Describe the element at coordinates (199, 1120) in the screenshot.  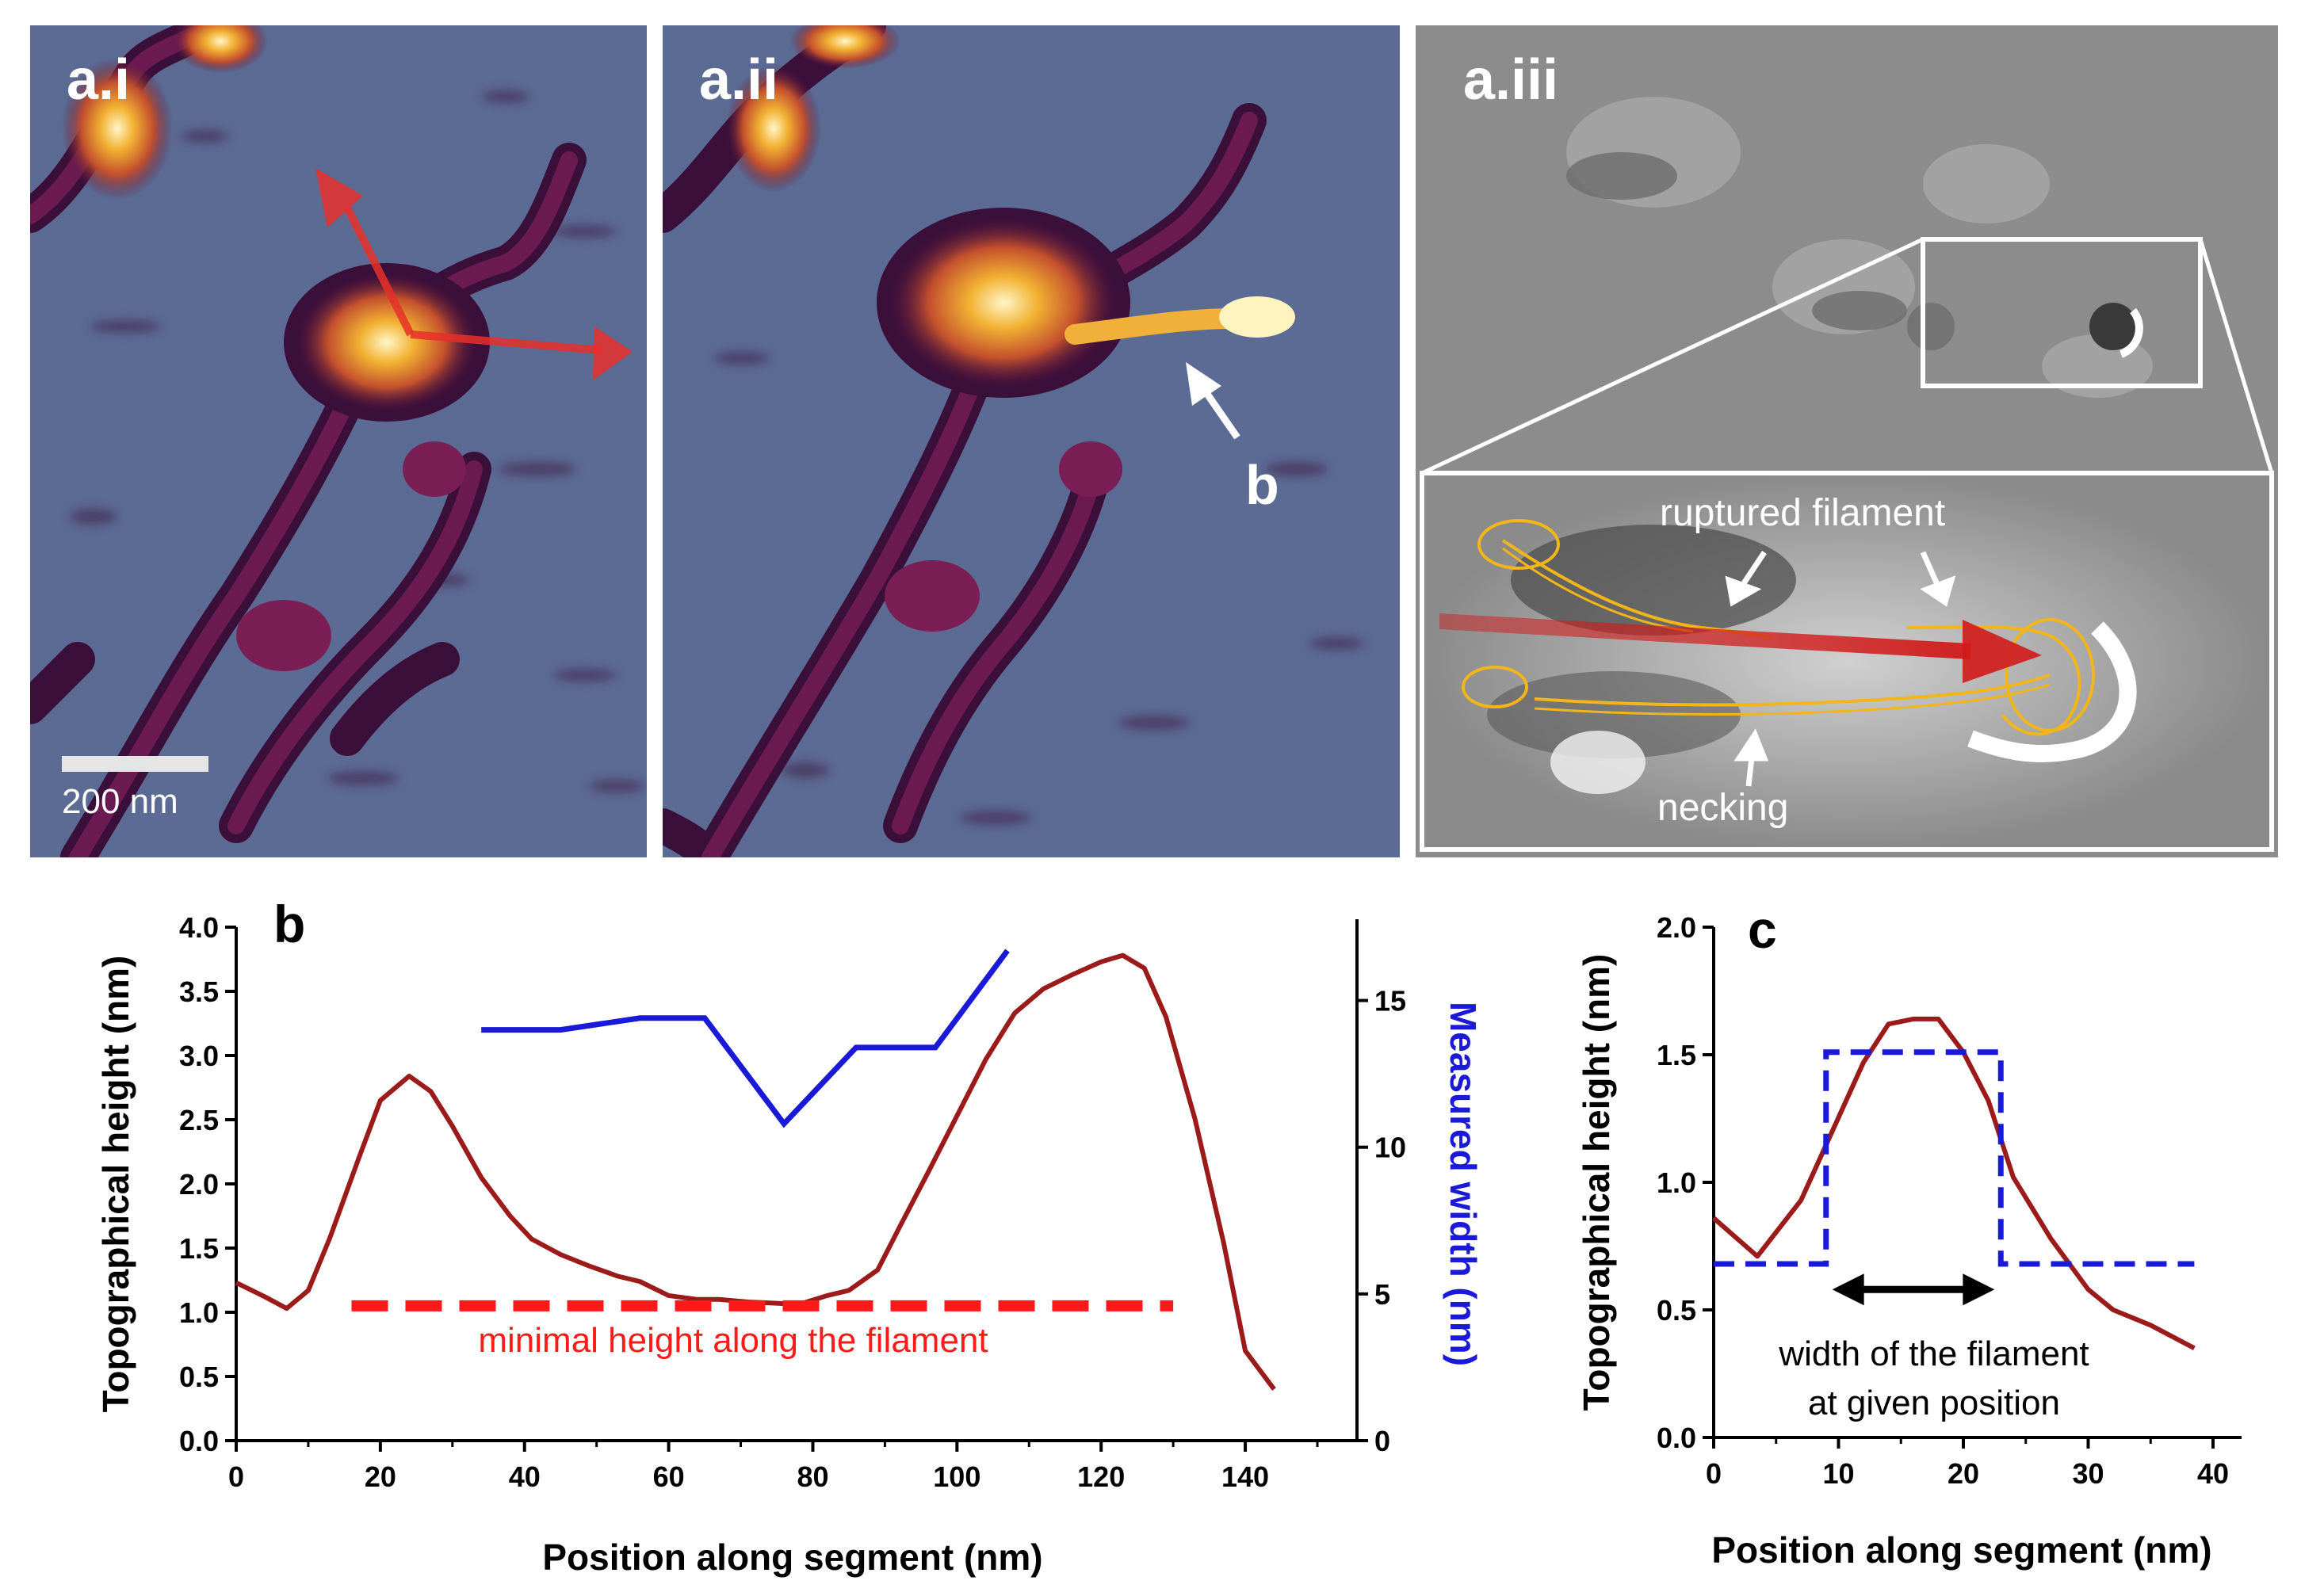
I see `y-tick-label: 2.5` at that location.